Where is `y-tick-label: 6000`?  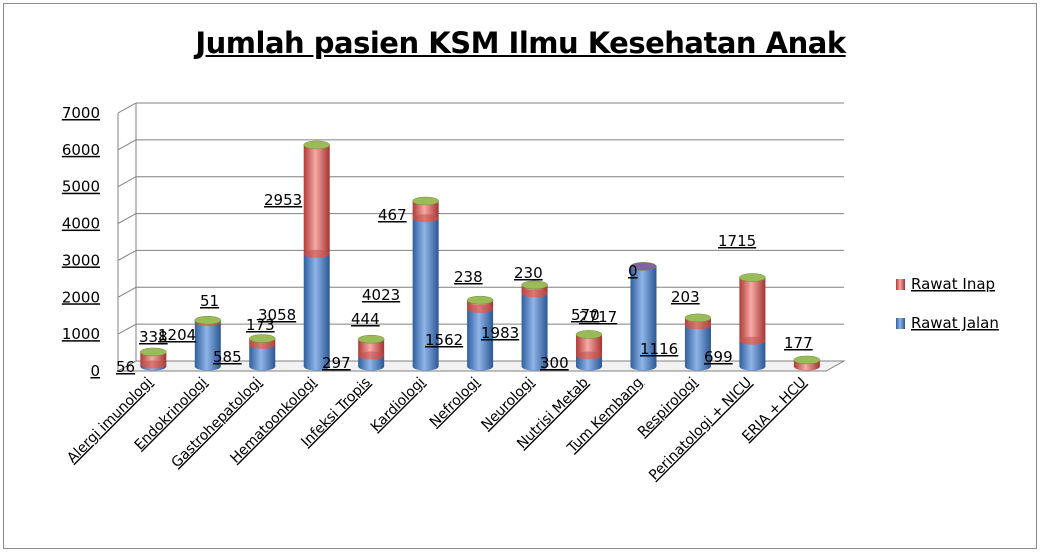
y-tick-label: 6000 is located at coordinates (81, 150).